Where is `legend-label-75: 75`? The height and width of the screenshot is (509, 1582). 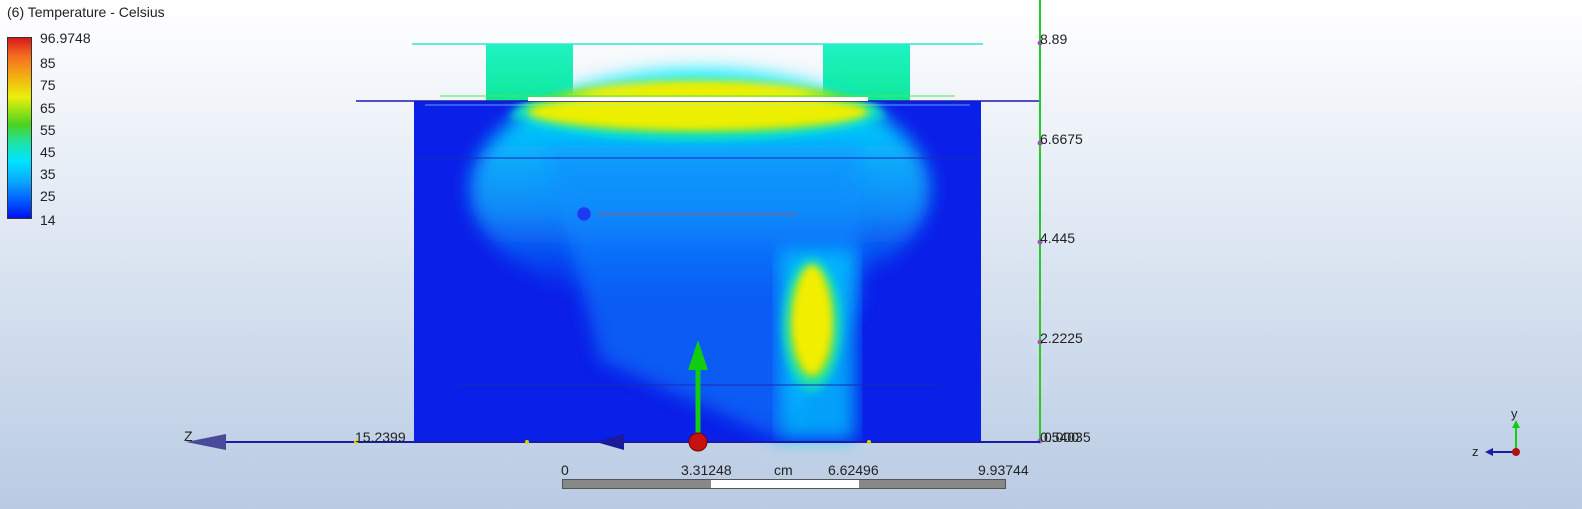 legend-label-75: 75 is located at coordinates (48, 85).